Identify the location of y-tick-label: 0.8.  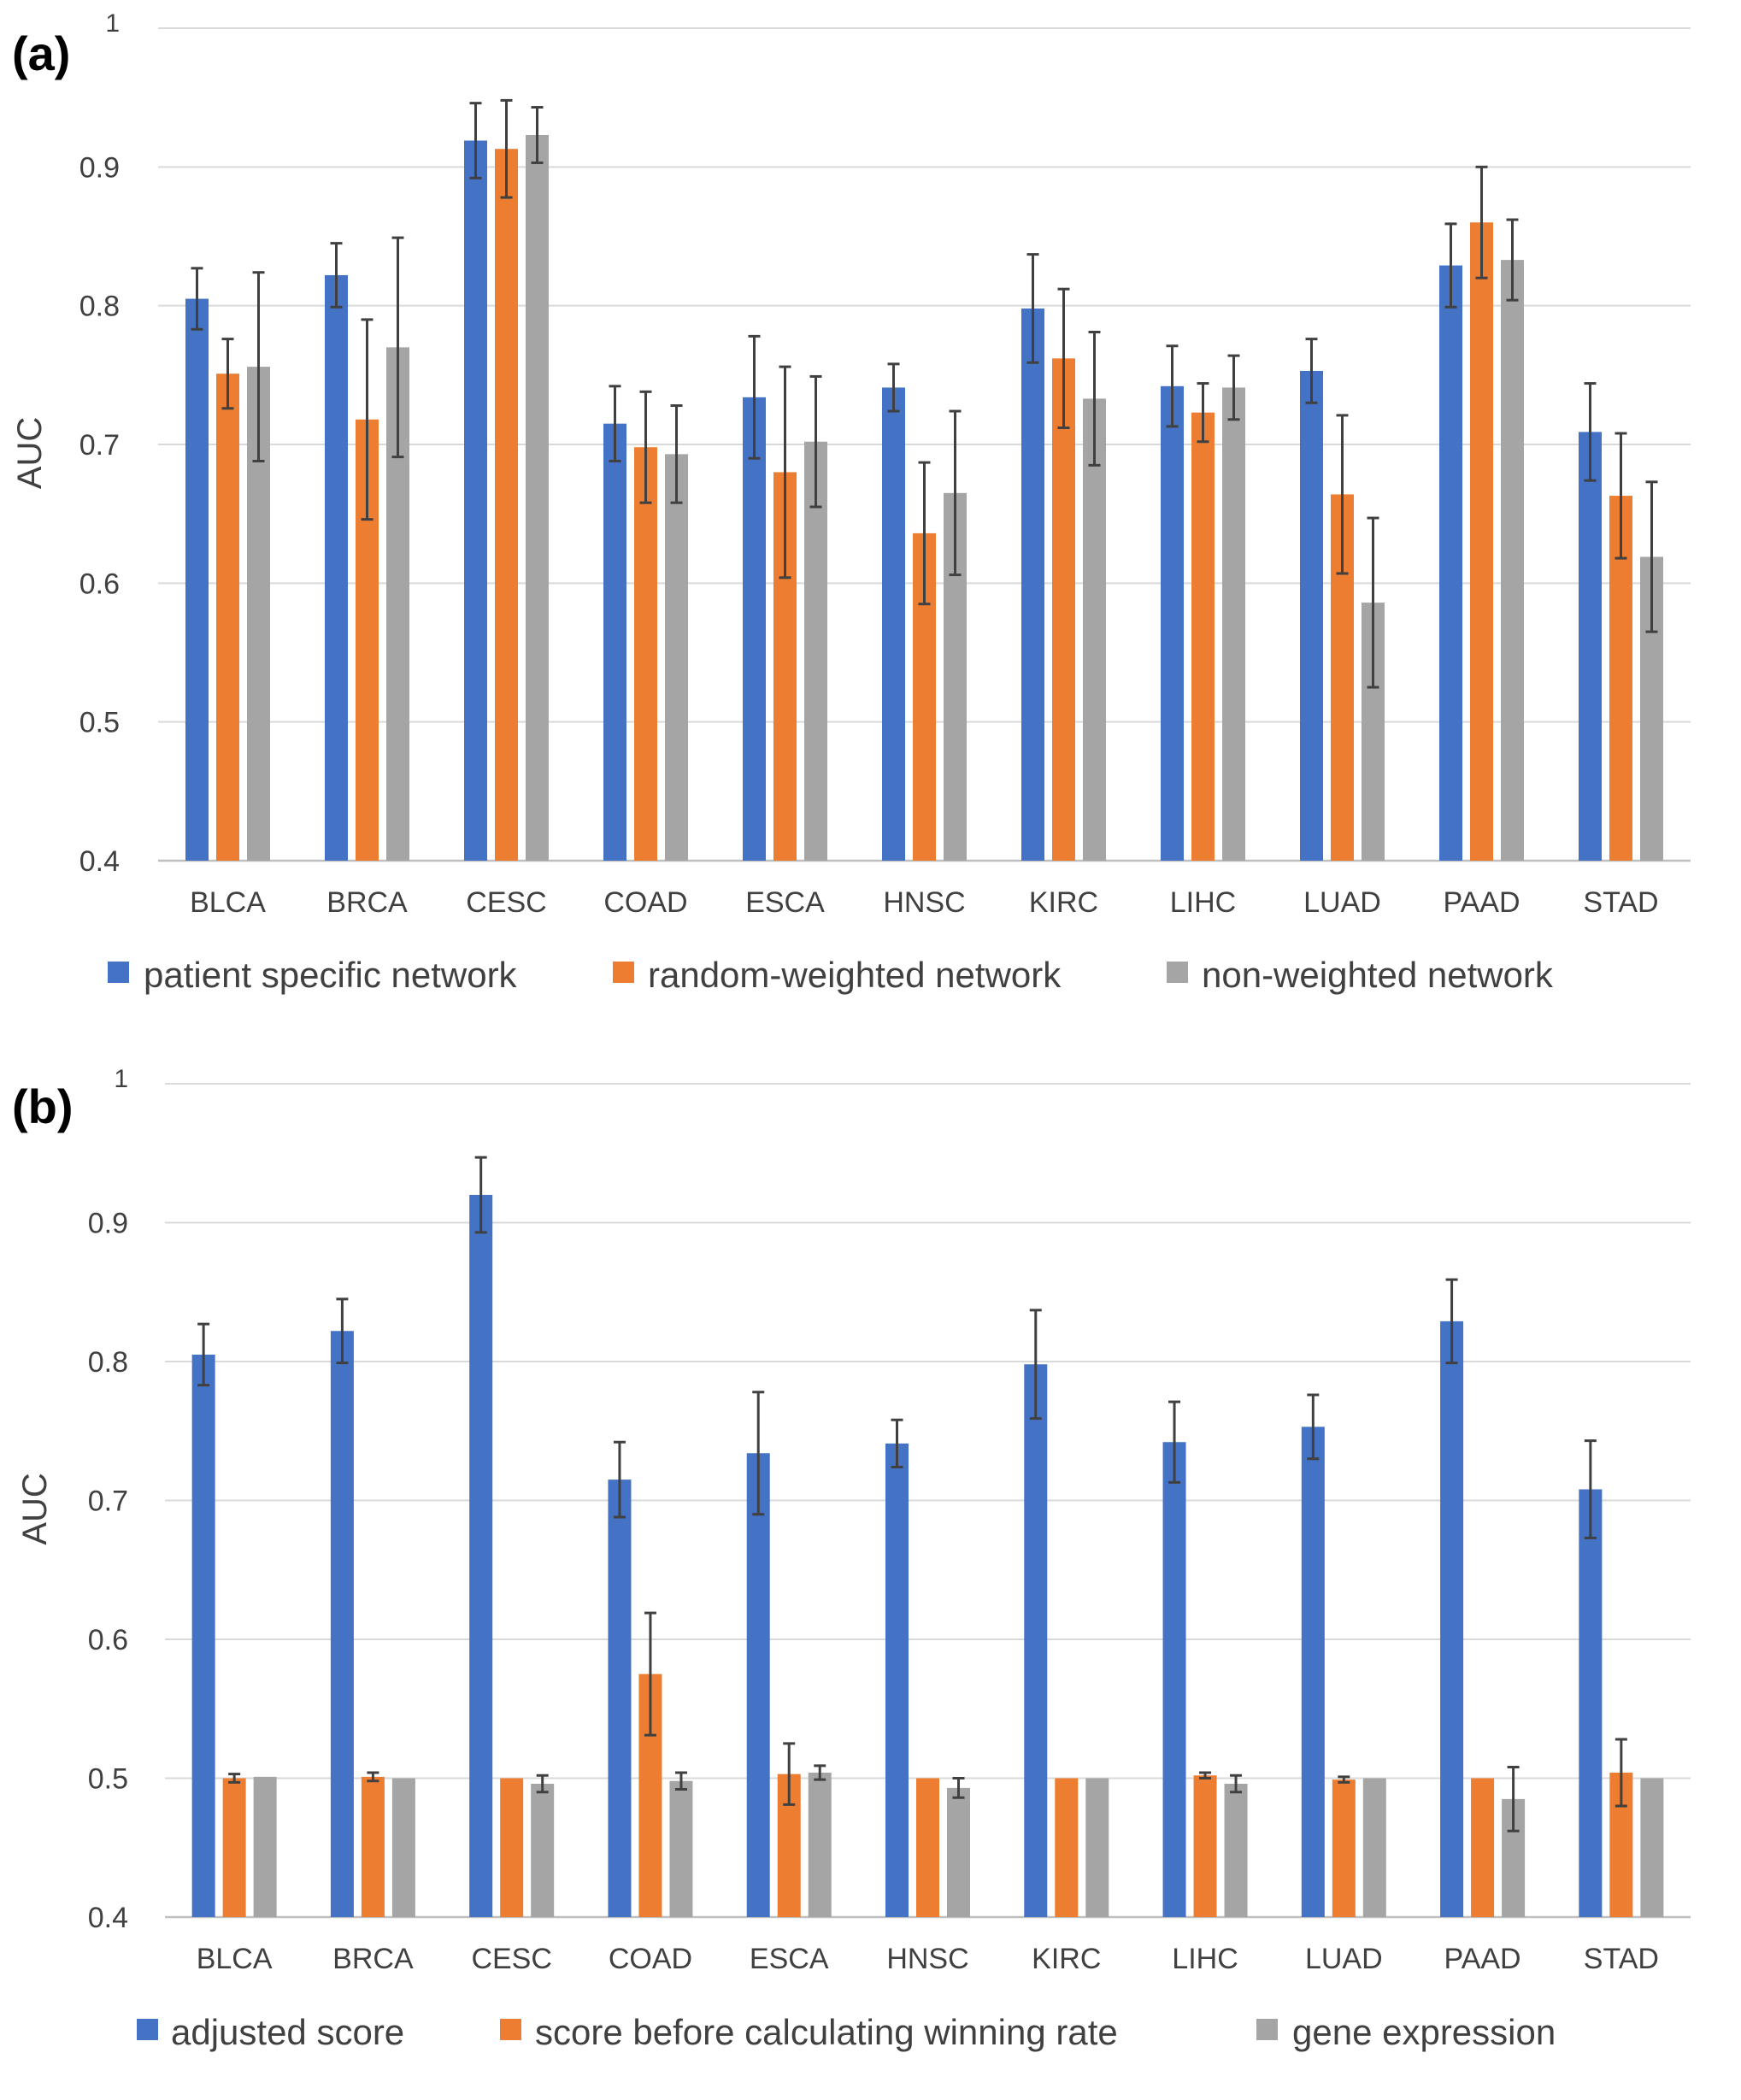
(99, 307).